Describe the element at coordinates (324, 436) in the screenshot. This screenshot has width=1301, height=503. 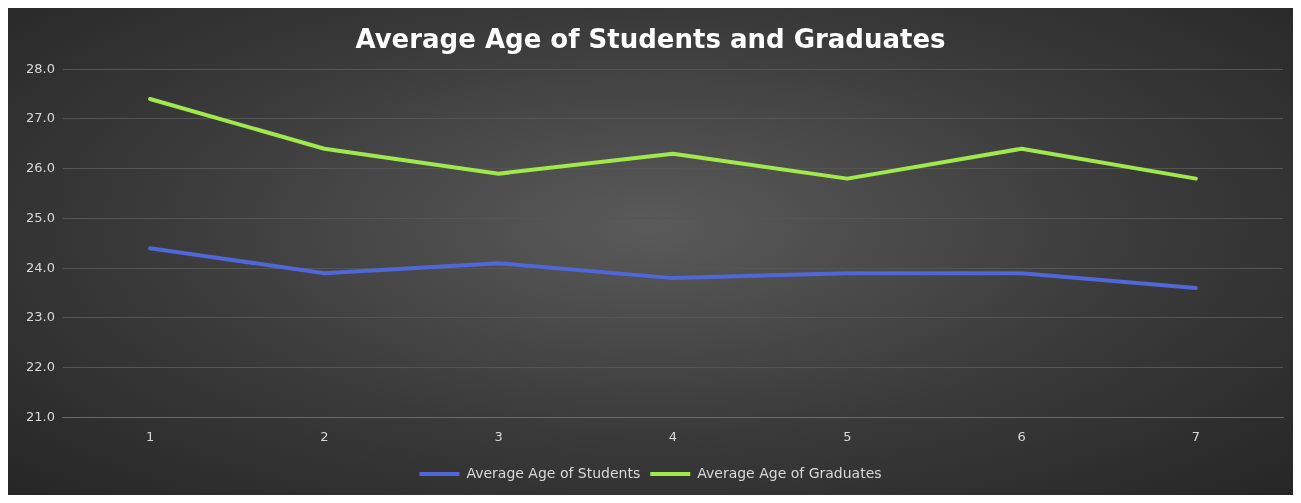
I see `x-tick-label: 2` at that location.